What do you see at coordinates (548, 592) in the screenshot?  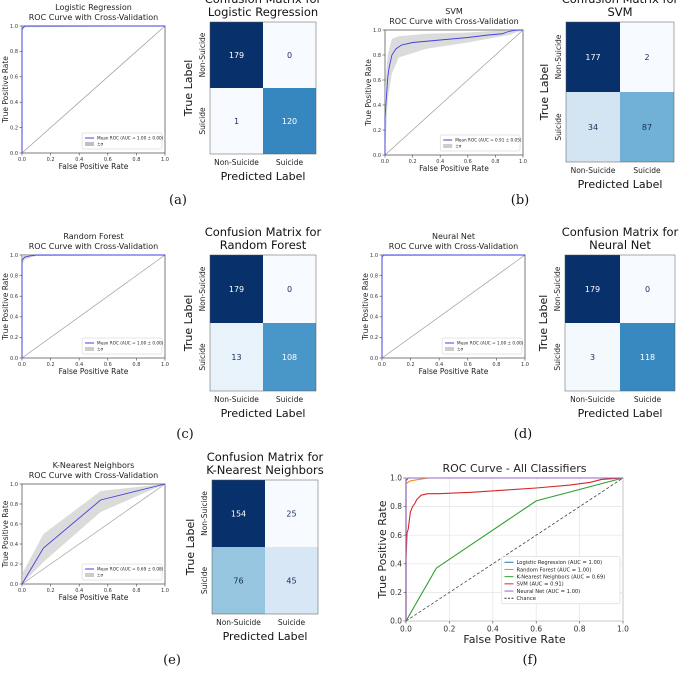 I see `roc_all-legend-label: Neural Net (AUC = 1.00)` at bounding box center [548, 592].